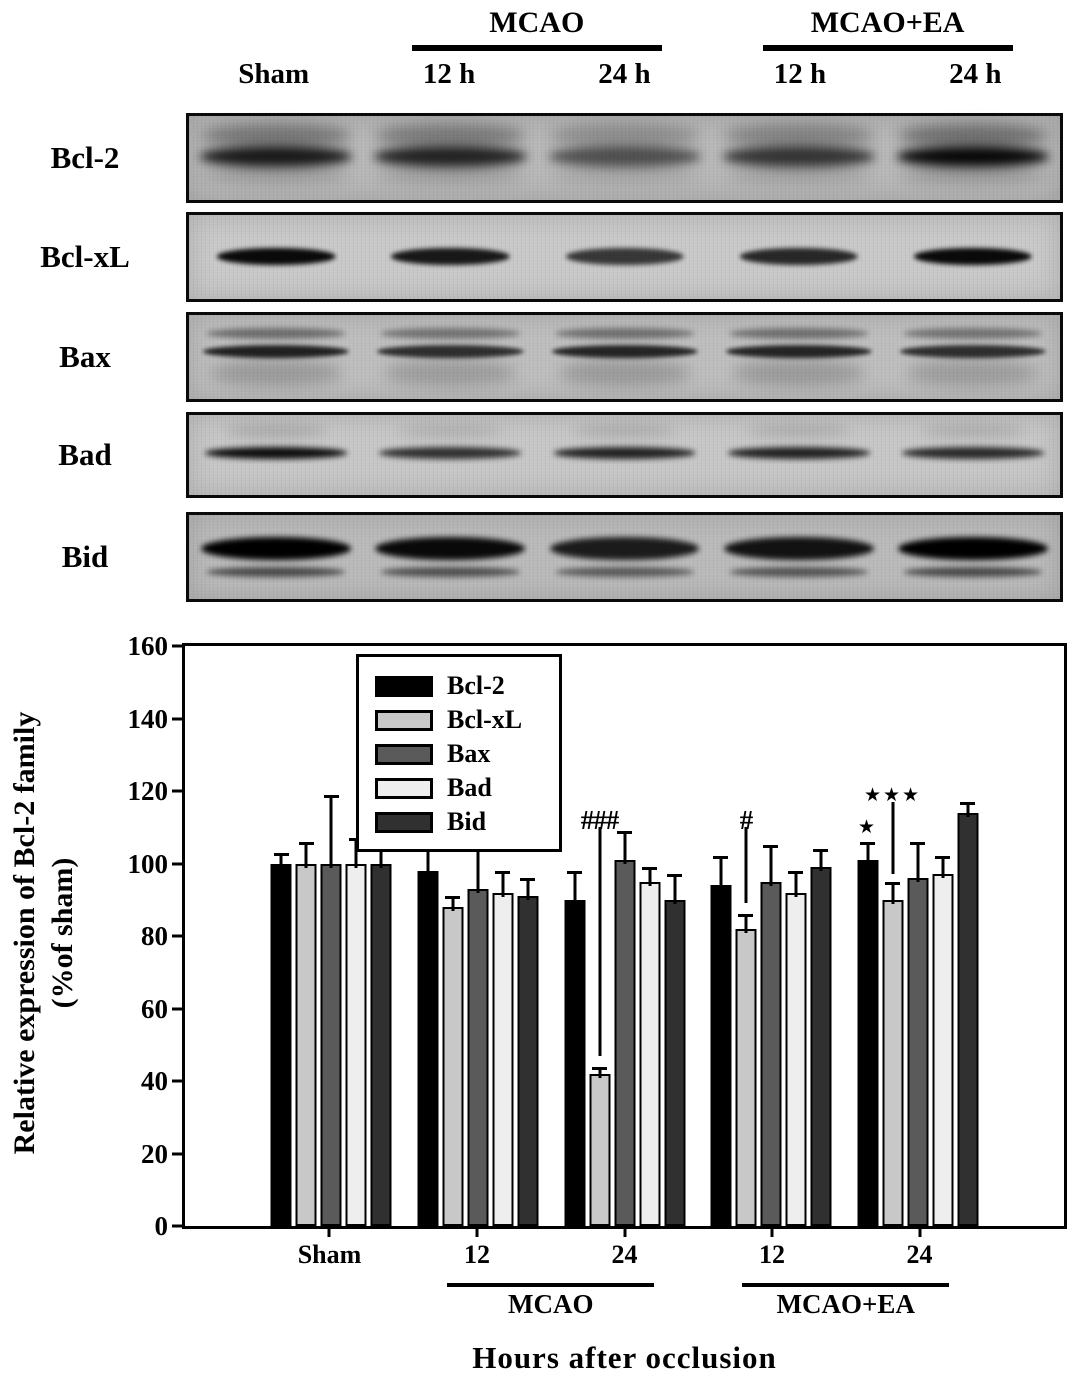  What do you see at coordinates (624, 357) in the screenshot?
I see `blot-panel-bax` at bounding box center [624, 357].